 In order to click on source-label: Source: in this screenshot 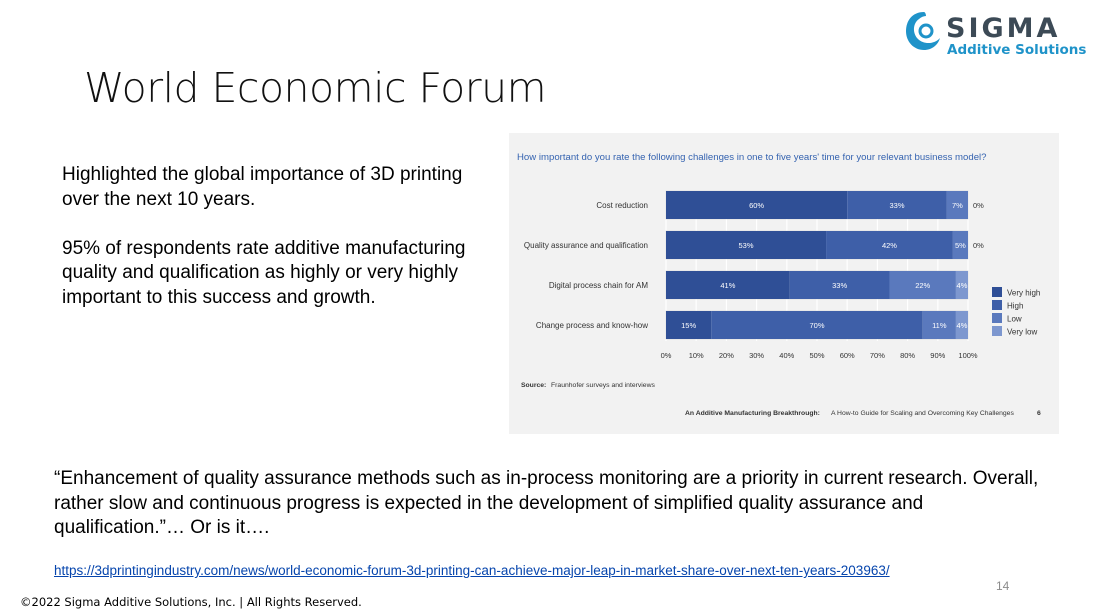, I will do `click(533, 385)`.